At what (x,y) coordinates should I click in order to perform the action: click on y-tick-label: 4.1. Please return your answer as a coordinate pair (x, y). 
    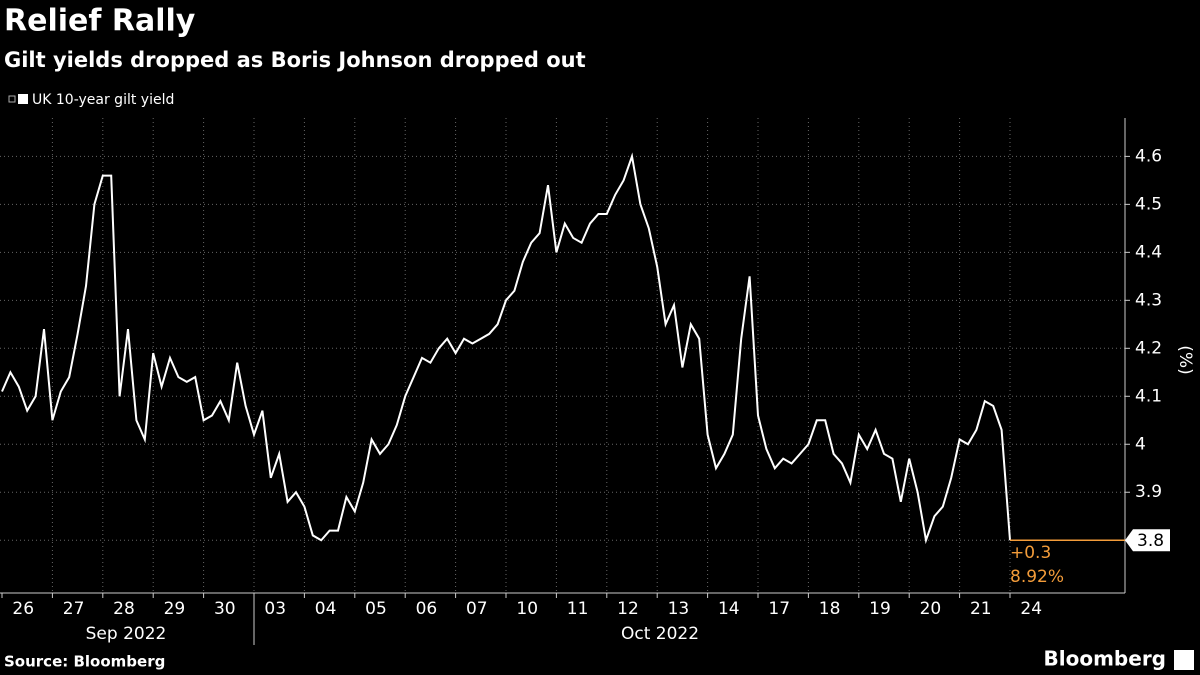
    Looking at the image, I should click on (1148, 396).